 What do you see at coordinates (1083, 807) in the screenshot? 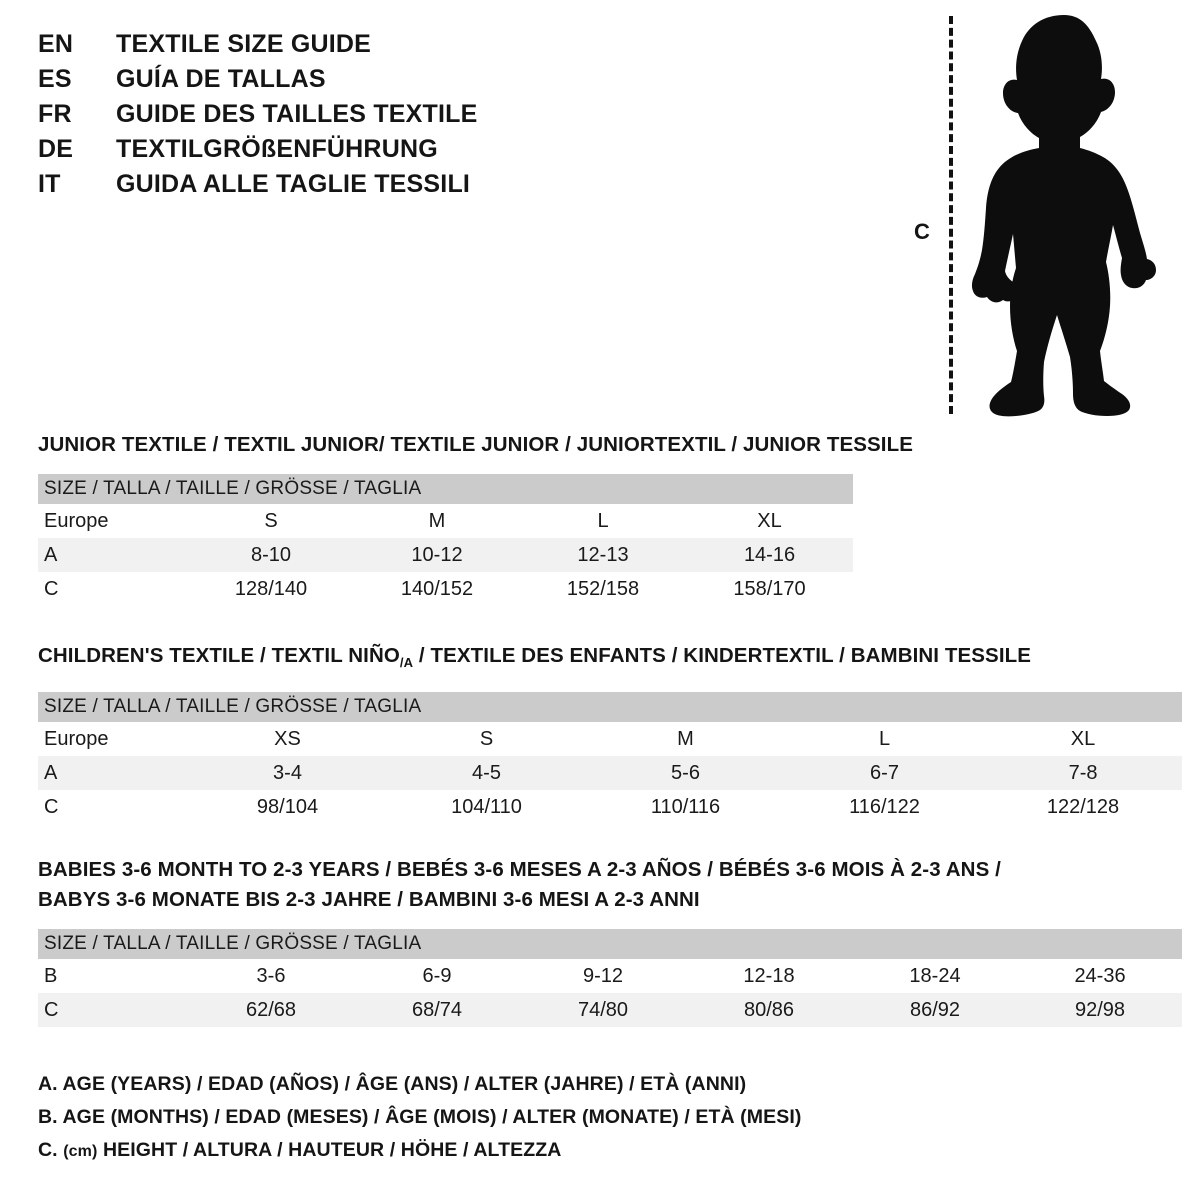
I see `cell-height: 122/128` at bounding box center [1083, 807].